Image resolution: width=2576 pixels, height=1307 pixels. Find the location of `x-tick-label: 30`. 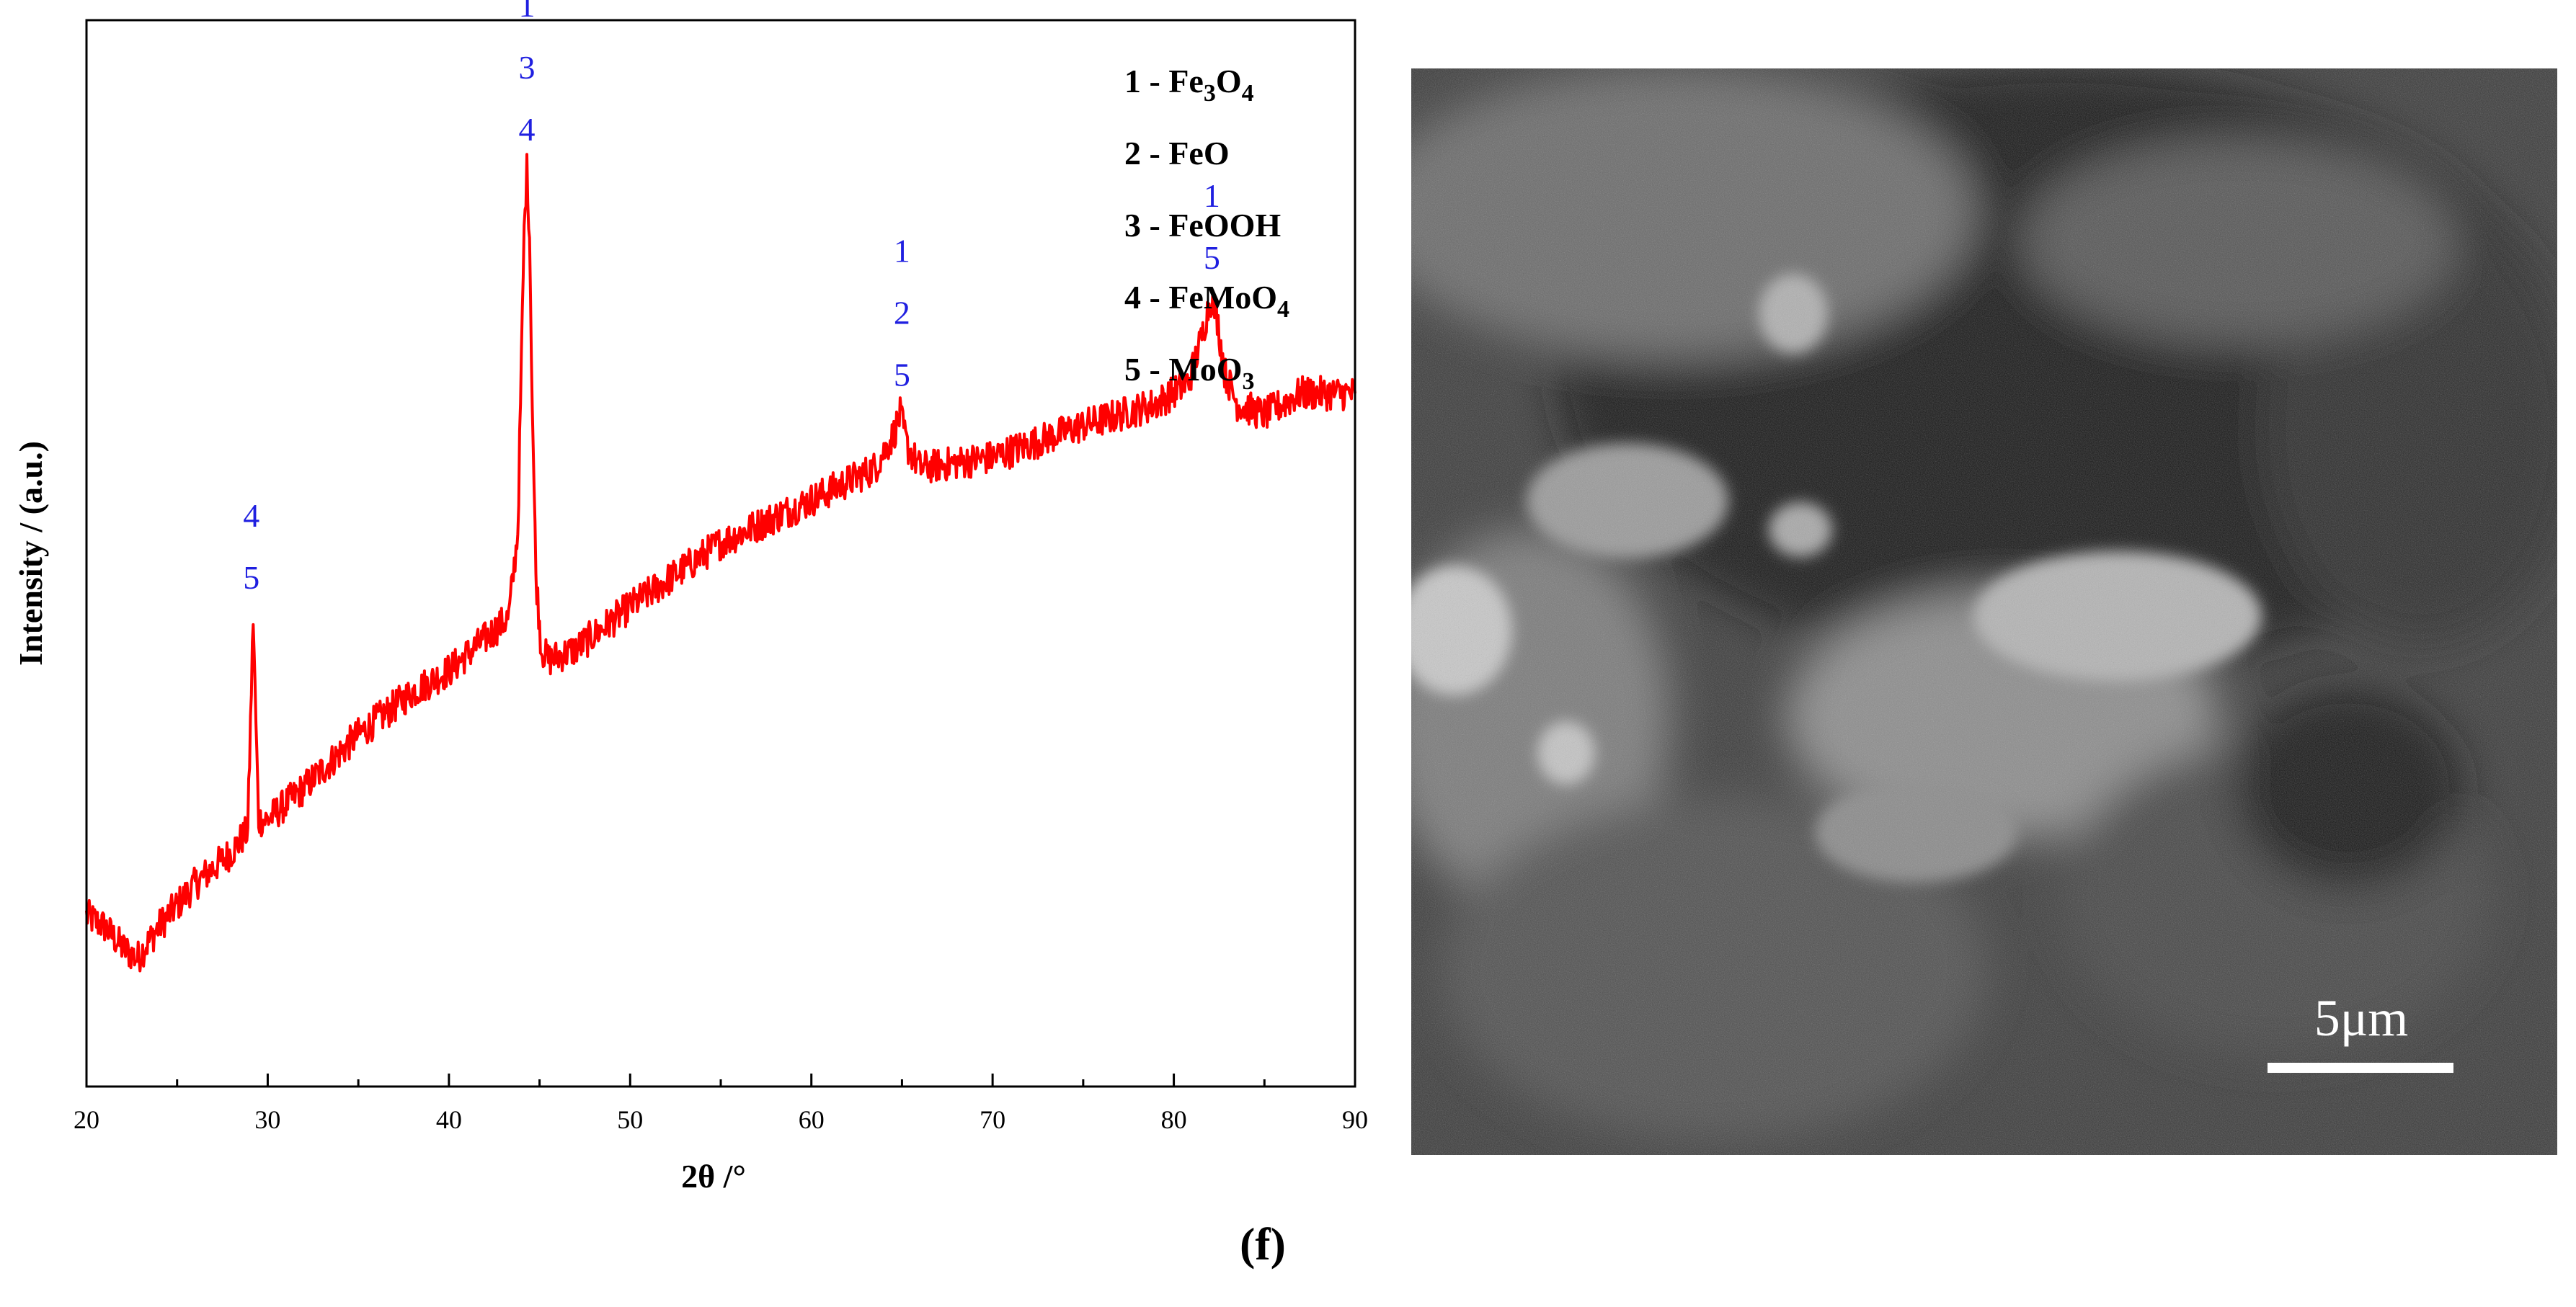

x-tick-label: 30 is located at coordinates (267, 1119).